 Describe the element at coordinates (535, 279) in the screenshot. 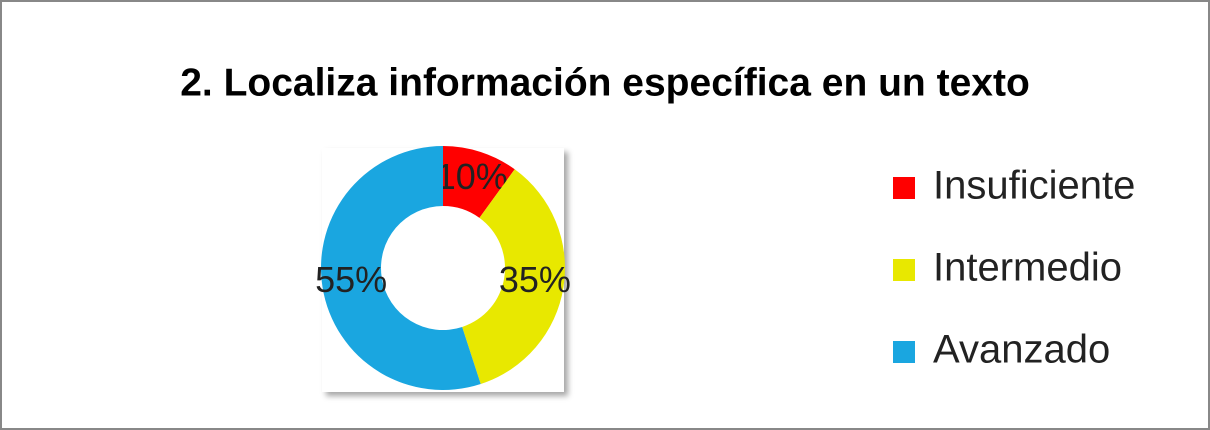

I see `data-label: 35%` at that location.